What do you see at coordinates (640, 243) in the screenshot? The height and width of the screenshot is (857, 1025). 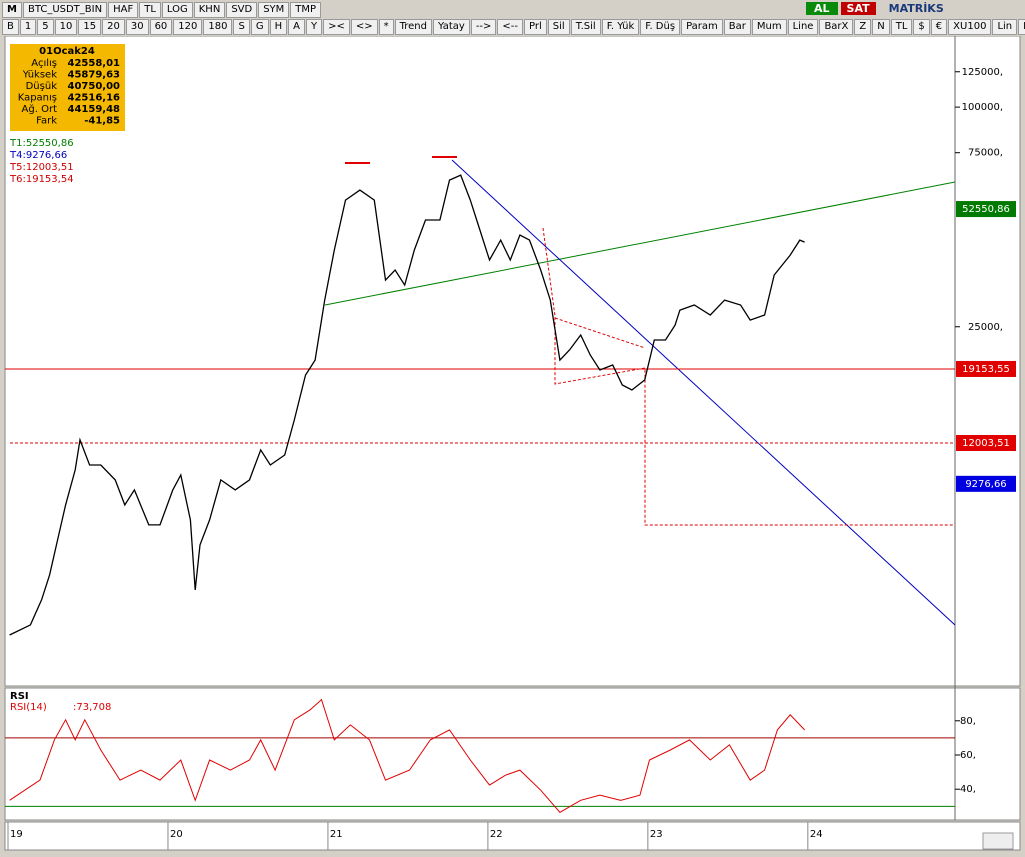 I see `trend-line` at bounding box center [640, 243].